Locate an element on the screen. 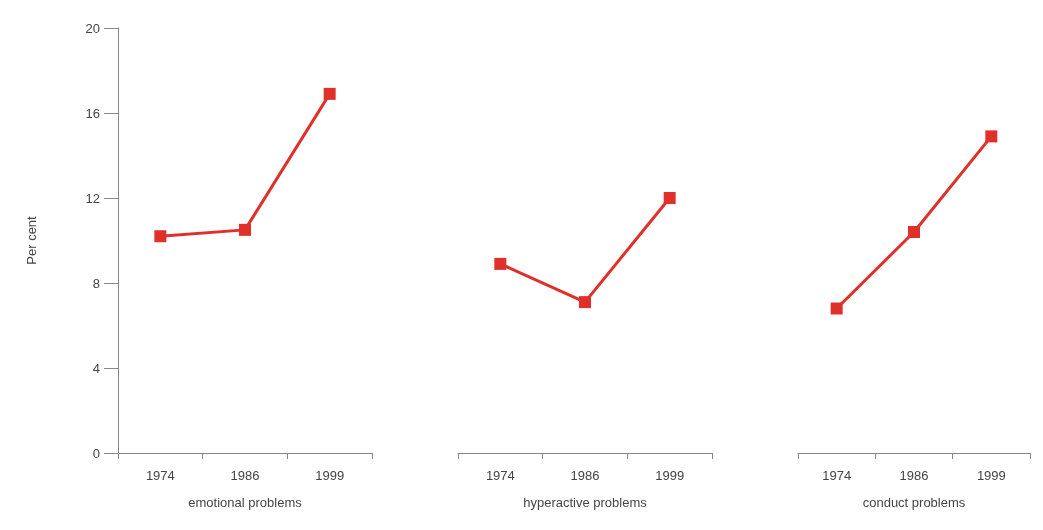 Image resolution: width=1043 pixels, height=530 pixels. y-tick-label: 8 is located at coordinates (96, 283).